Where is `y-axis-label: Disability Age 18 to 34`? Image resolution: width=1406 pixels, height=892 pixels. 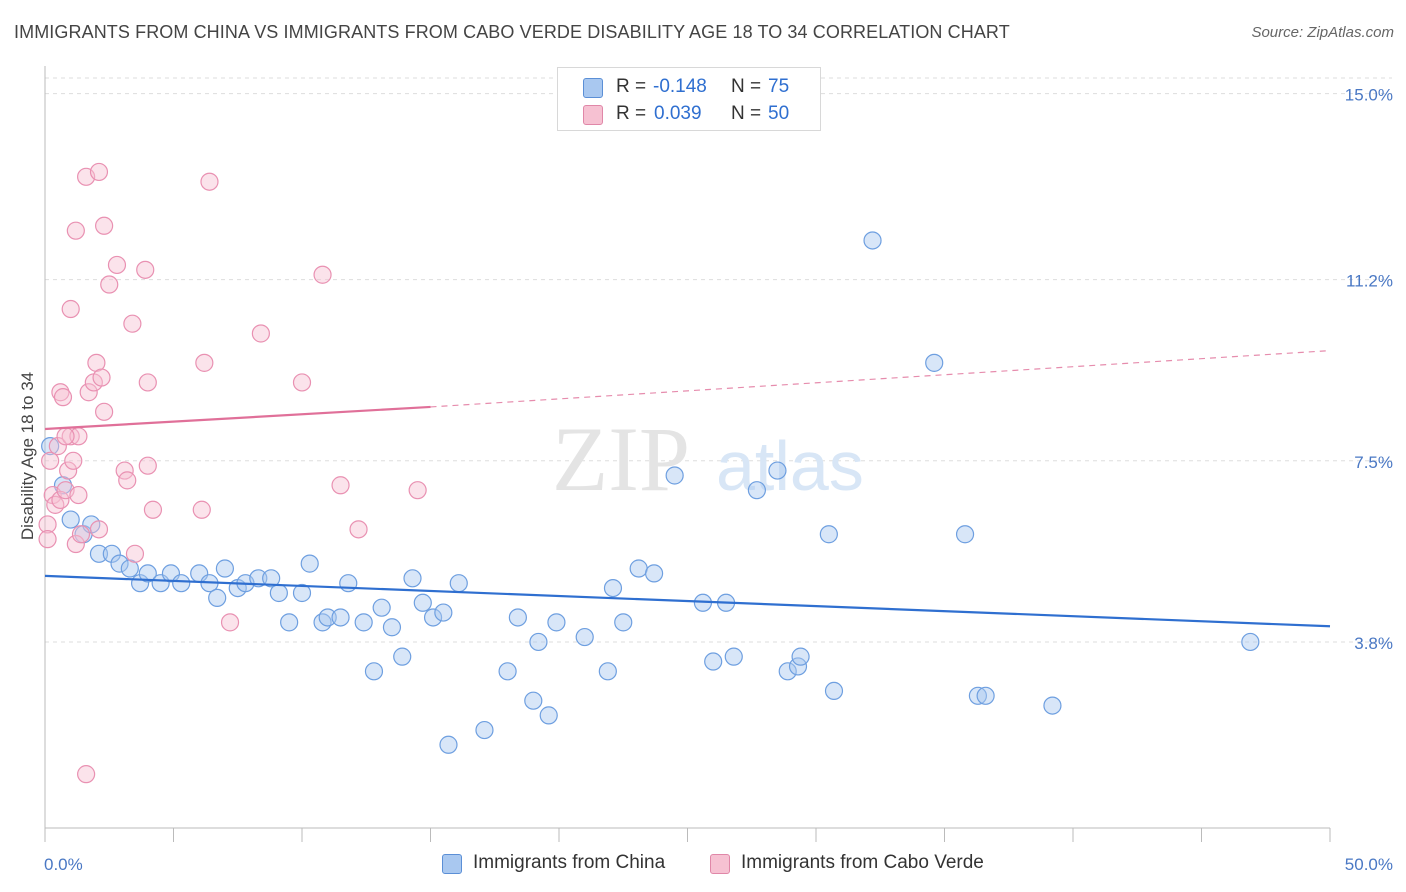
y-axis-label: Disability Age 18 to 34 is located at coordinates (27, 456).